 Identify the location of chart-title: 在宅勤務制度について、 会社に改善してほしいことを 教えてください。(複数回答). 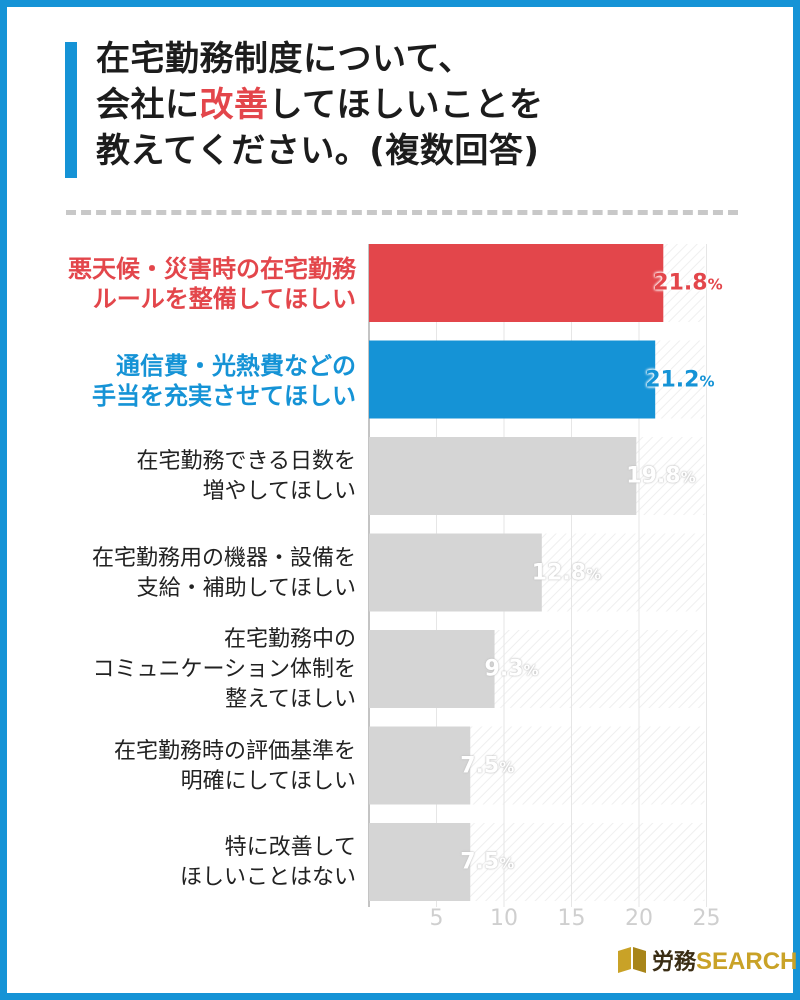
(426, 105).